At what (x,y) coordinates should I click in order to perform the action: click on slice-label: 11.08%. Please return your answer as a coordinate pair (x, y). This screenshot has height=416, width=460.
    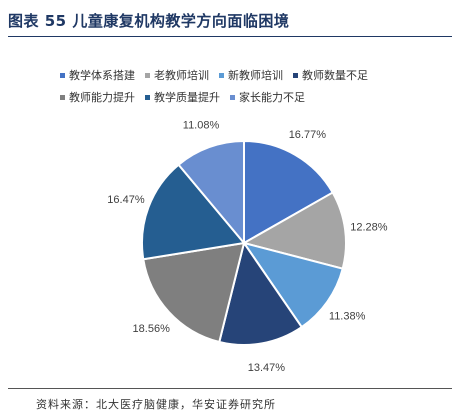
    Looking at the image, I should click on (201, 126).